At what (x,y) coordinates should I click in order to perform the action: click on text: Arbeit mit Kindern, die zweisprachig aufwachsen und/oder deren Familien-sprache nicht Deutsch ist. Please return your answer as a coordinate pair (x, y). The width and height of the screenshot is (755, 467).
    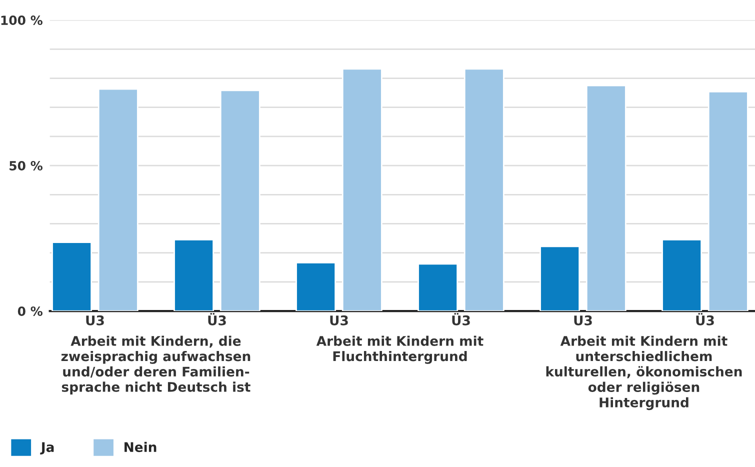
    Looking at the image, I should click on (155, 365).